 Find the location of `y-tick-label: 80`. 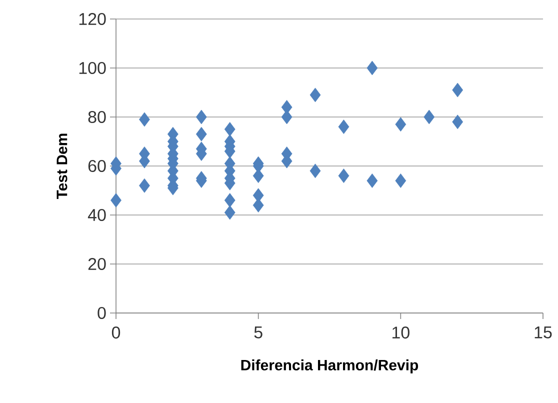

y-tick-label: 80 is located at coordinates (97, 117).